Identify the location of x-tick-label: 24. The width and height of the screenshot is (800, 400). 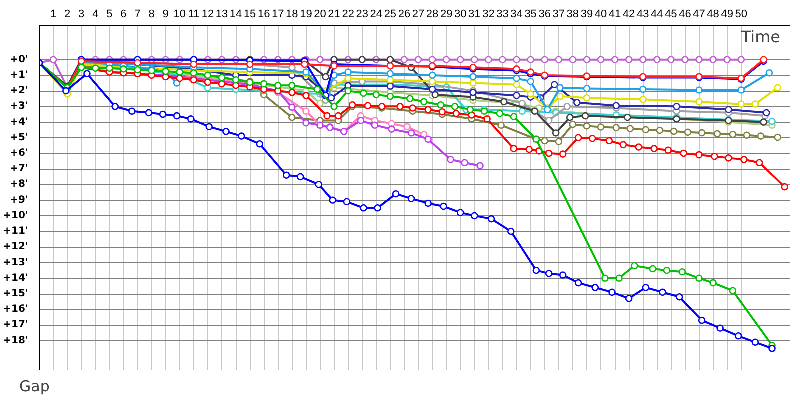
(376, 14).